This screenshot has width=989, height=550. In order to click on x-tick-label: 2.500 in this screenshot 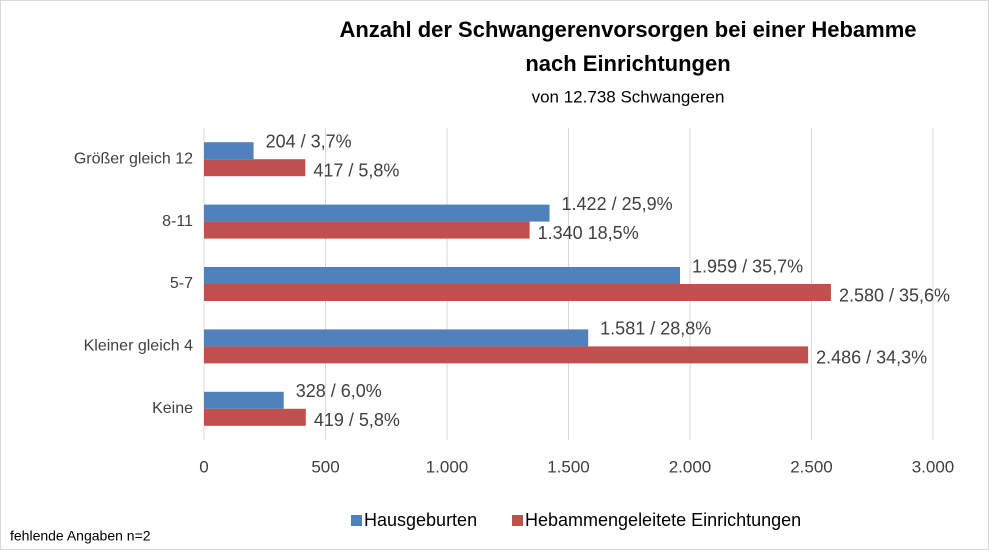, I will do `click(811, 466)`.